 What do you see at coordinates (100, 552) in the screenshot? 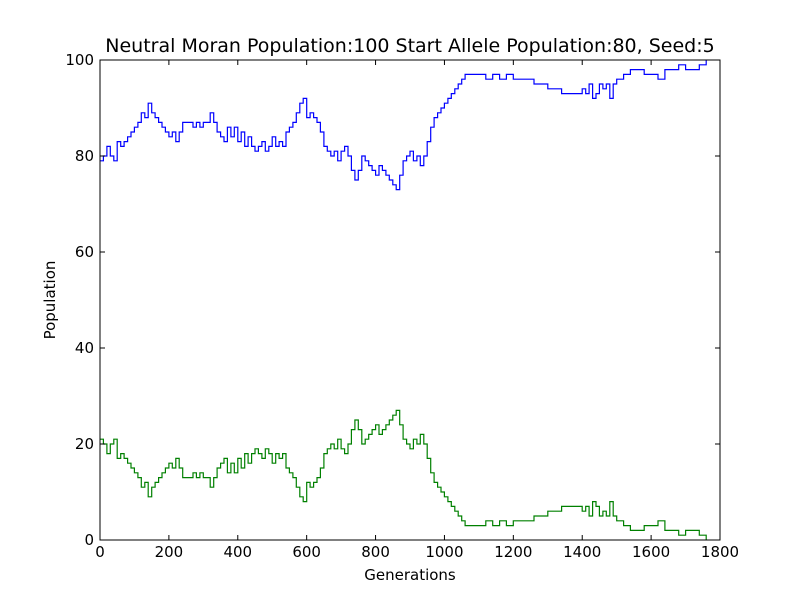
I see `x-tick-label: 0` at bounding box center [100, 552].